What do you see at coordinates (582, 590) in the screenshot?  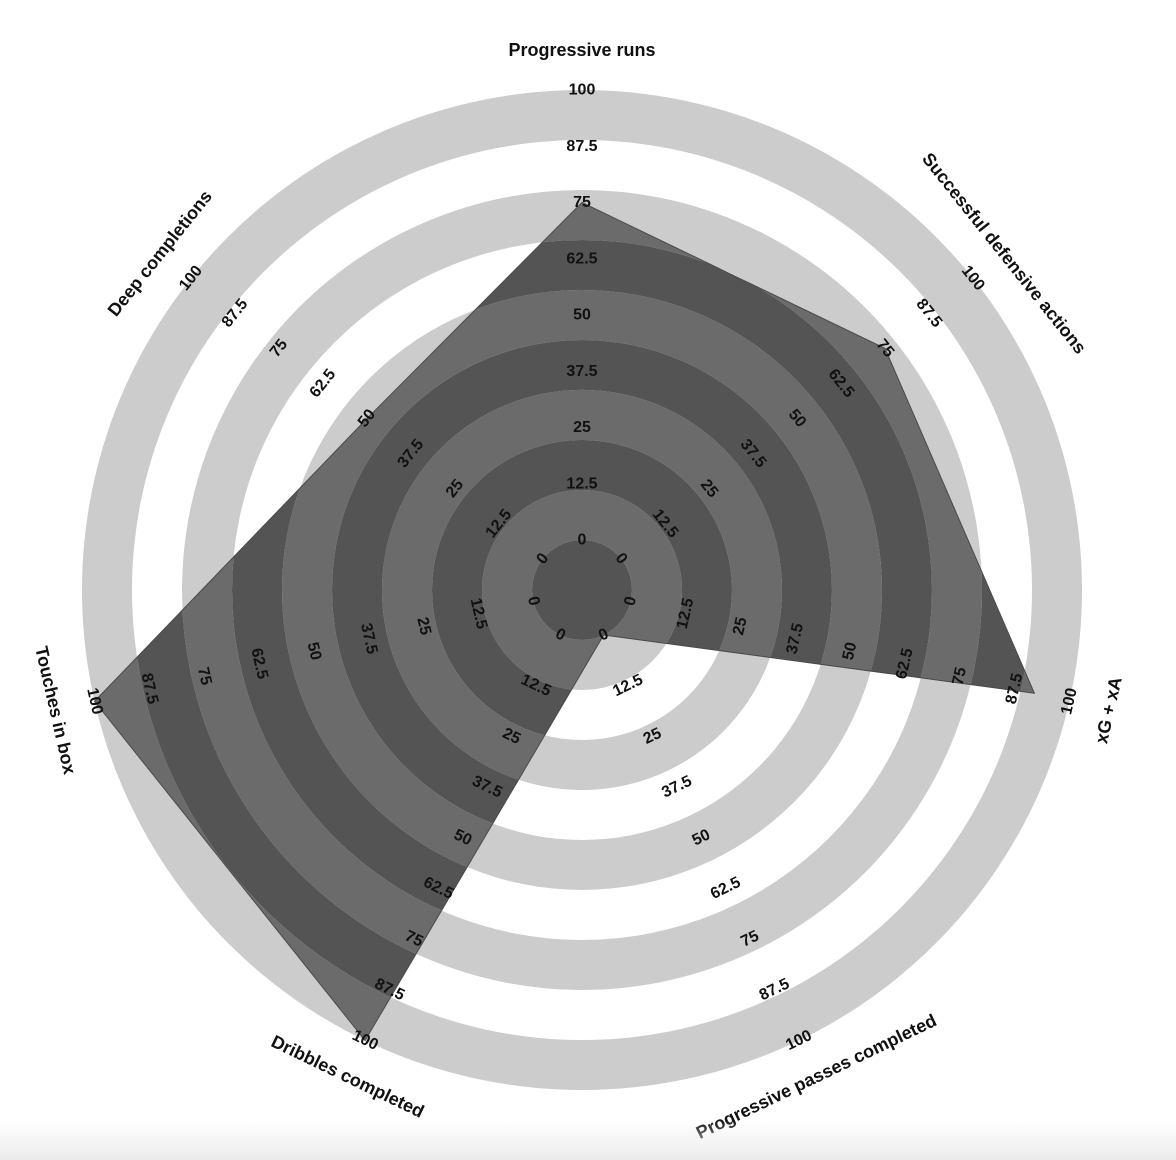 I see `radar-polygon-band` at bounding box center [582, 590].